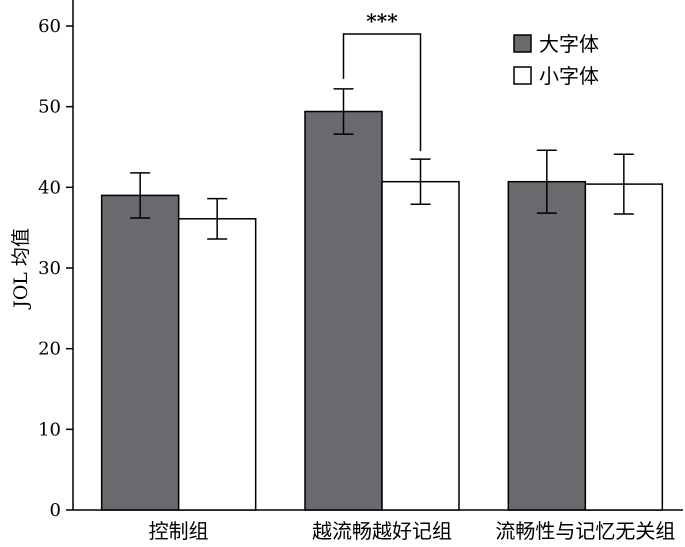  Describe the element at coordinates (382, 21) in the screenshot. I see `significance-label: ***` at that location.